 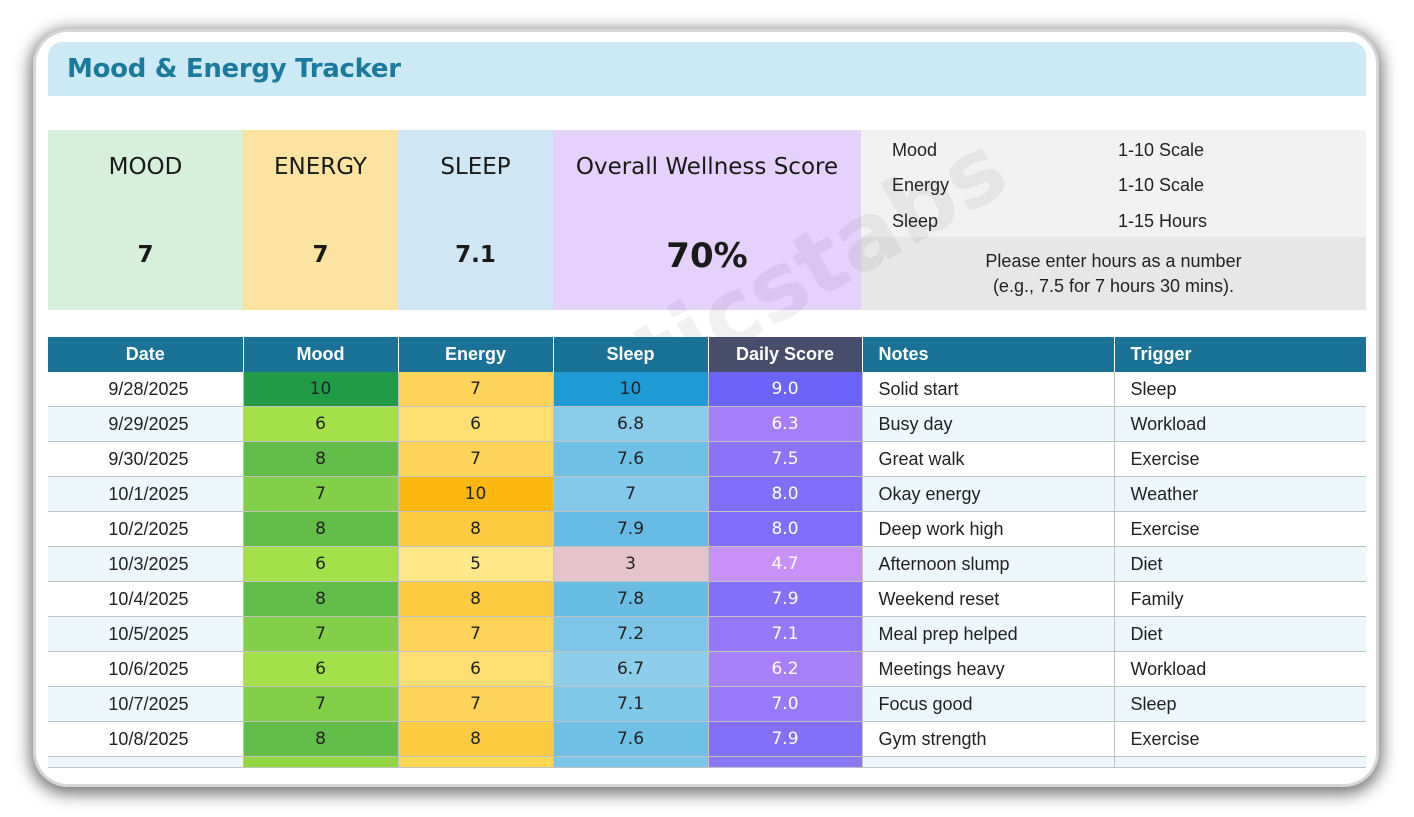 I want to click on cell-sleep: 7.2, so click(x=631, y=634).